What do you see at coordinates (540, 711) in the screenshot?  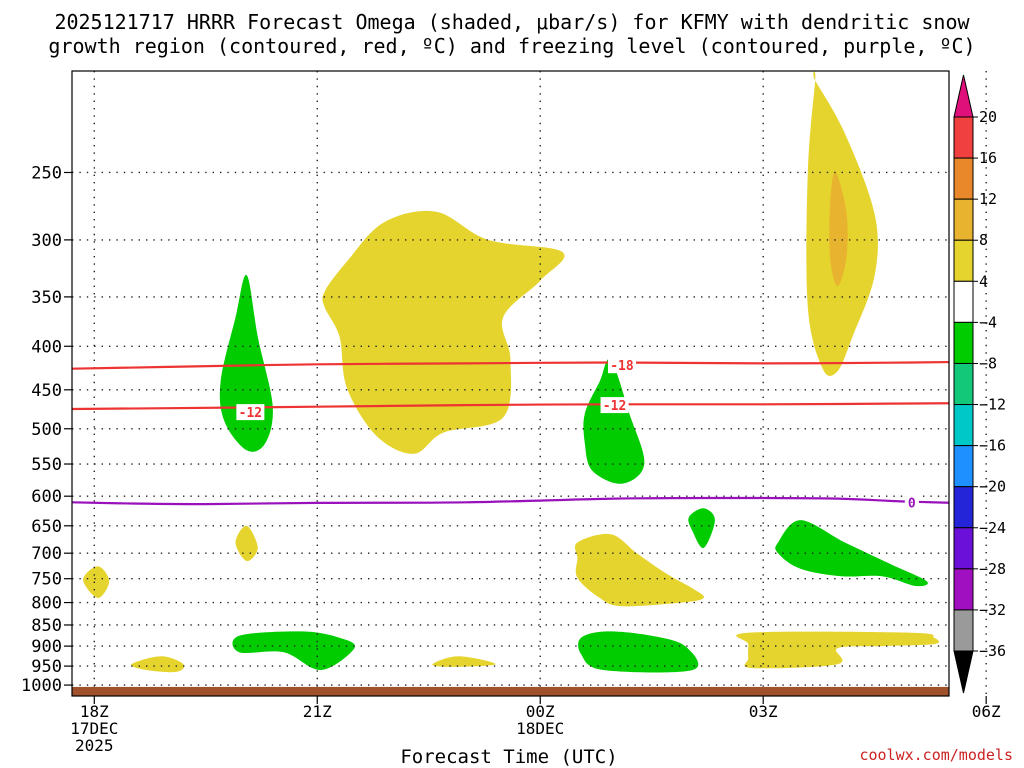 I see `x-tick-label: 00Z` at bounding box center [540, 711].